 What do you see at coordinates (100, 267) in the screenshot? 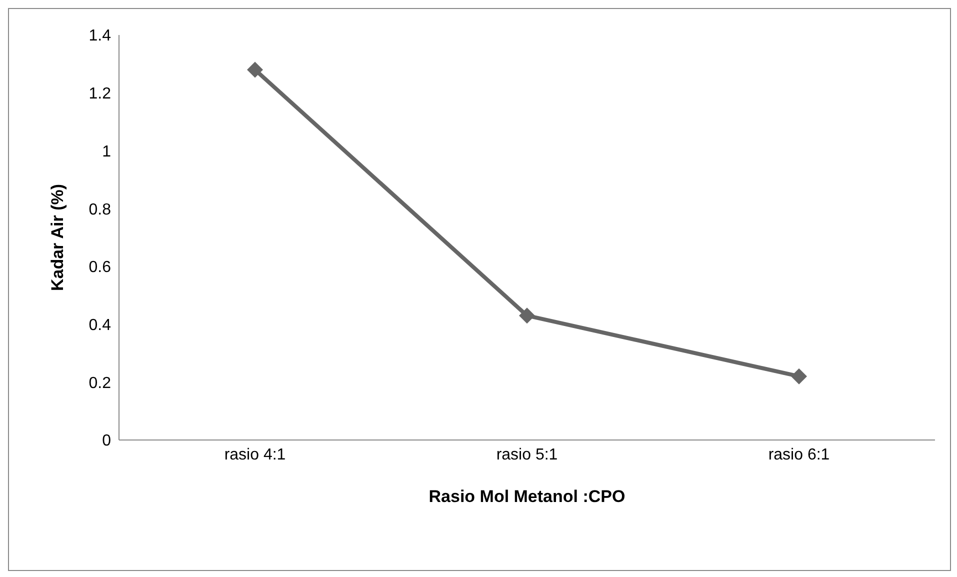
I see `y-tick-label: 0.6` at bounding box center [100, 267].